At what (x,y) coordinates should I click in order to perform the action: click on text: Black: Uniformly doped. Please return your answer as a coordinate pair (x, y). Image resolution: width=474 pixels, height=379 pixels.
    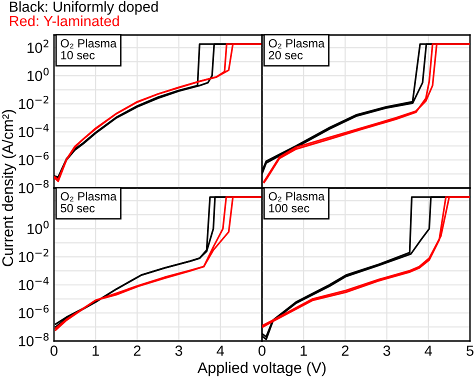
    Looking at the image, I should click on (84, 8).